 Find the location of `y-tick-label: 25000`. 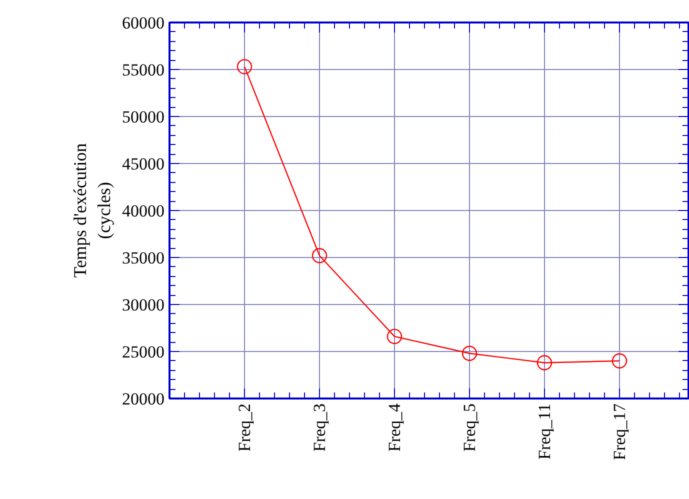

y-tick-label: 25000 is located at coordinates (143, 352).